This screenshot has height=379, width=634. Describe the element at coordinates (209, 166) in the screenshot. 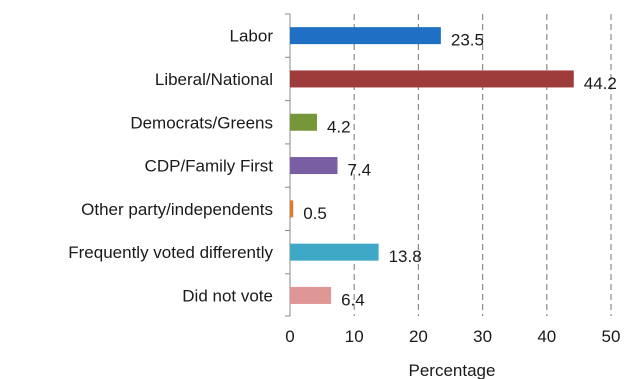

I see `category-label: CDP/Family First` at that location.